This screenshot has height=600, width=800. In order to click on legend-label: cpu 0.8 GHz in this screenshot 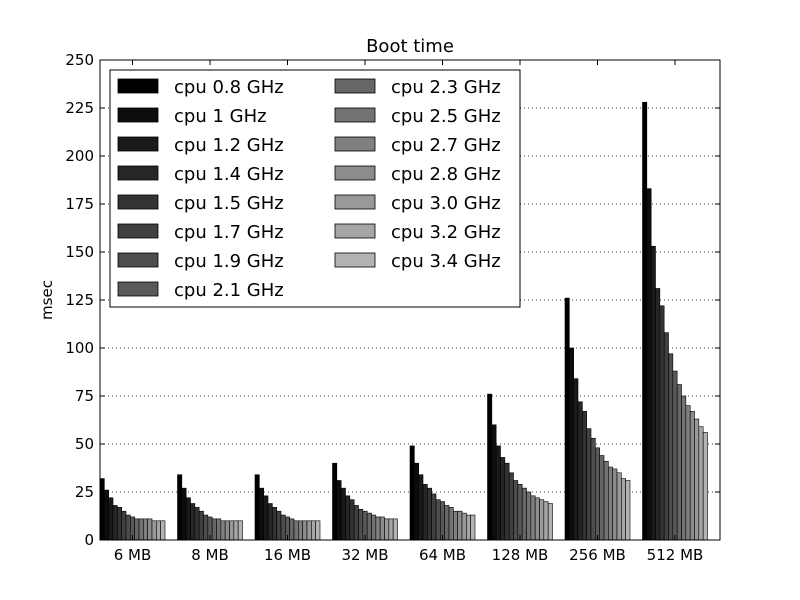, I will do `click(229, 87)`.